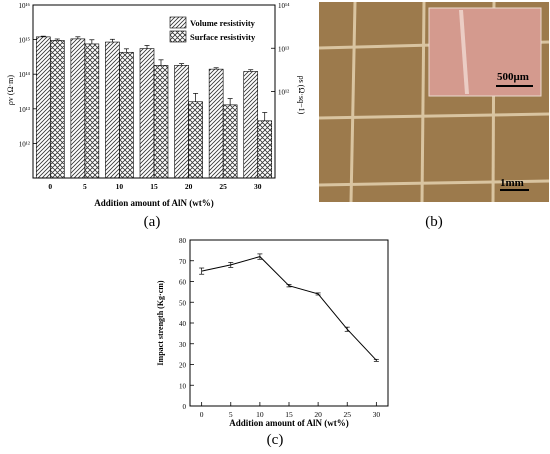 This screenshot has height=454, width=550. What do you see at coordinates (318, 414) in the screenshot?
I see `x-tick-label-c: 20` at bounding box center [318, 414].